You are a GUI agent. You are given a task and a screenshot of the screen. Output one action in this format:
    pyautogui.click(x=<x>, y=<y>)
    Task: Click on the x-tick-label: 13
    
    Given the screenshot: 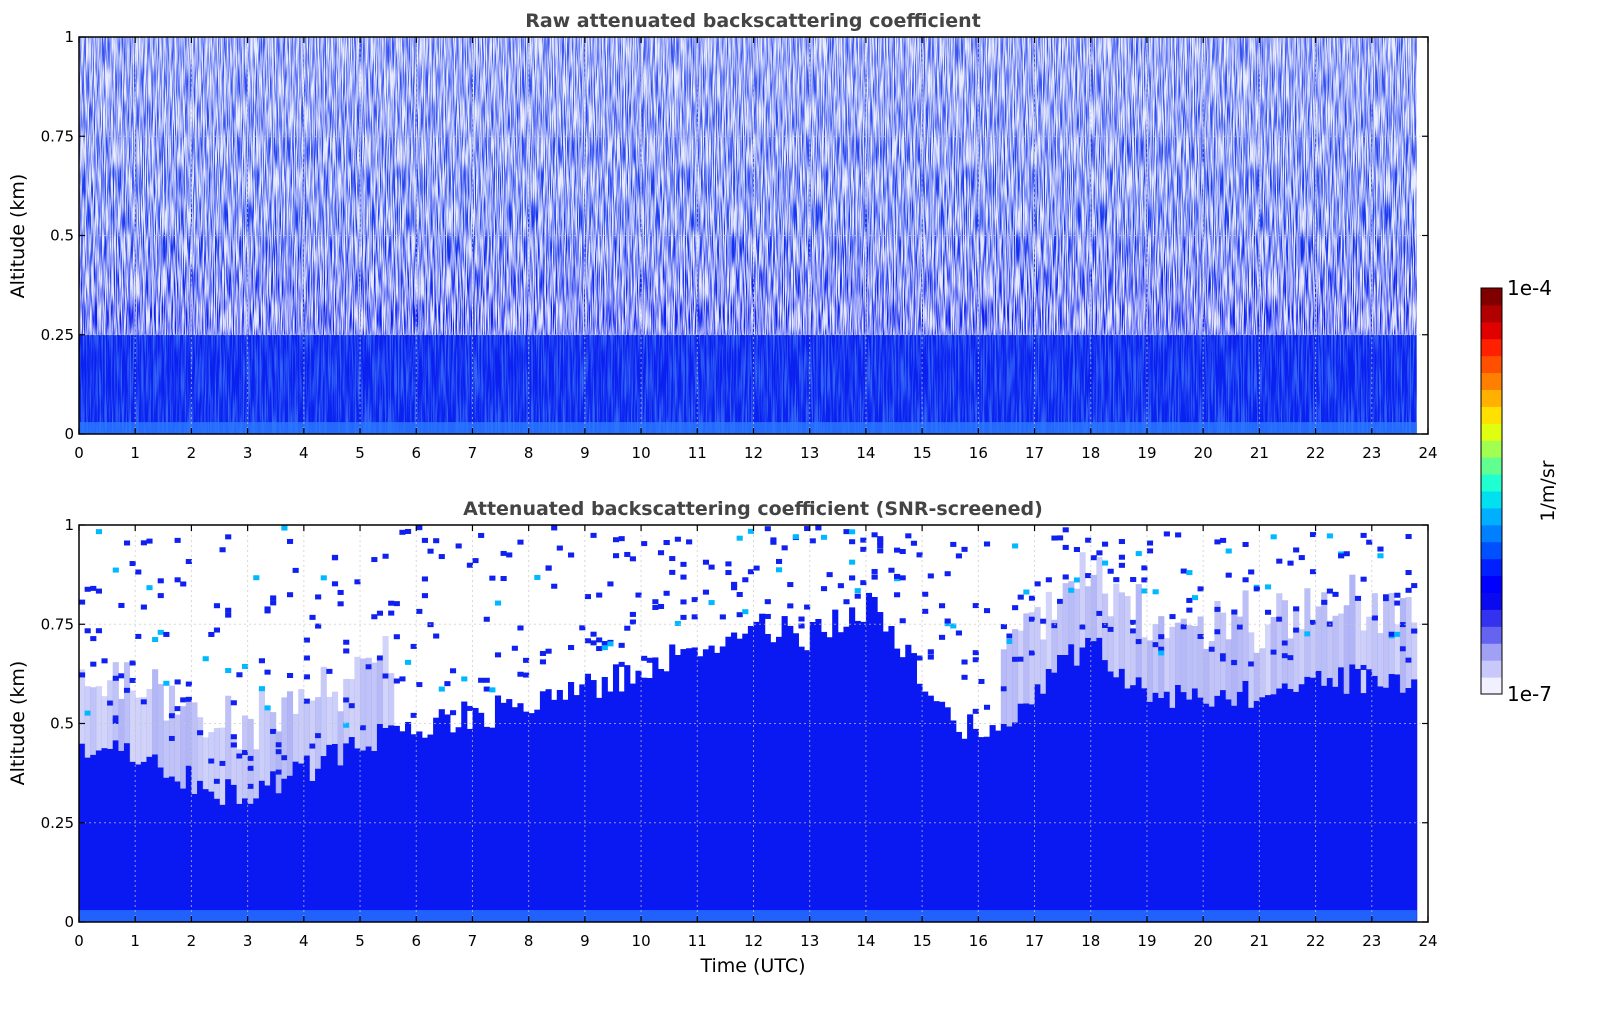 What is the action you would take?
    pyautogui.click(x=809, y=941)
    